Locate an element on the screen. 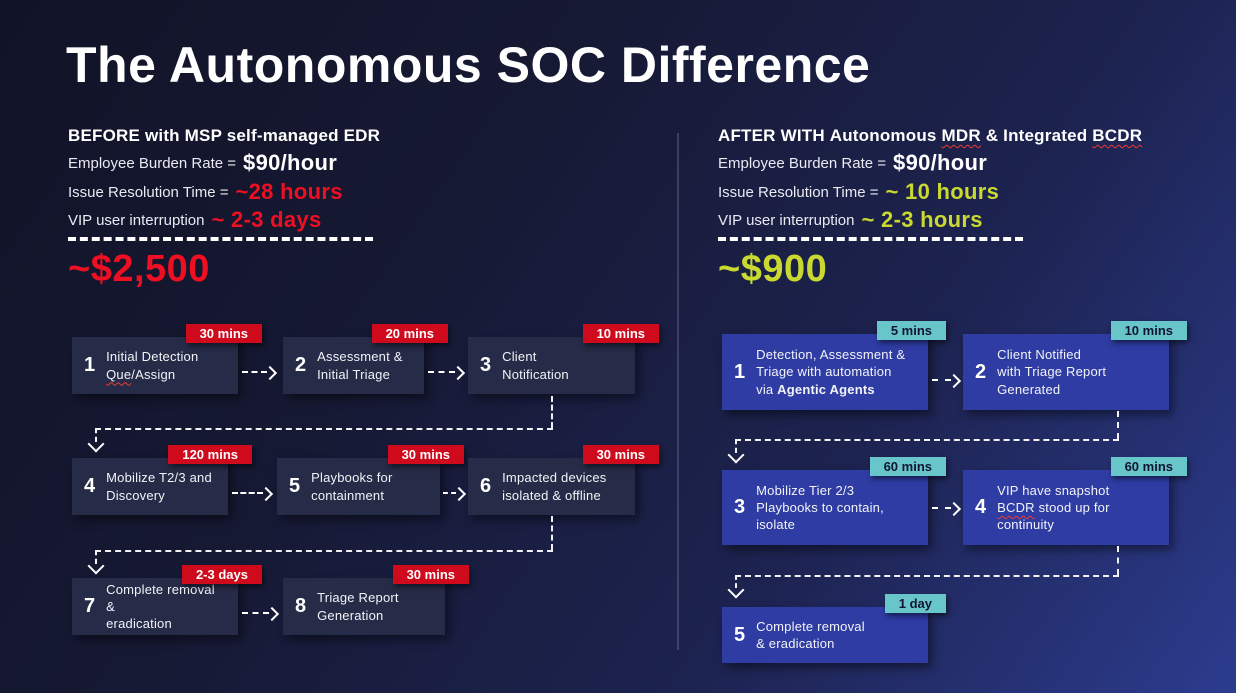 The height and width of the screenshot is (693, 1236). after-burden-rate-stat: Employee Burden Rate = $90/hour is located at coordinates (852, 163).